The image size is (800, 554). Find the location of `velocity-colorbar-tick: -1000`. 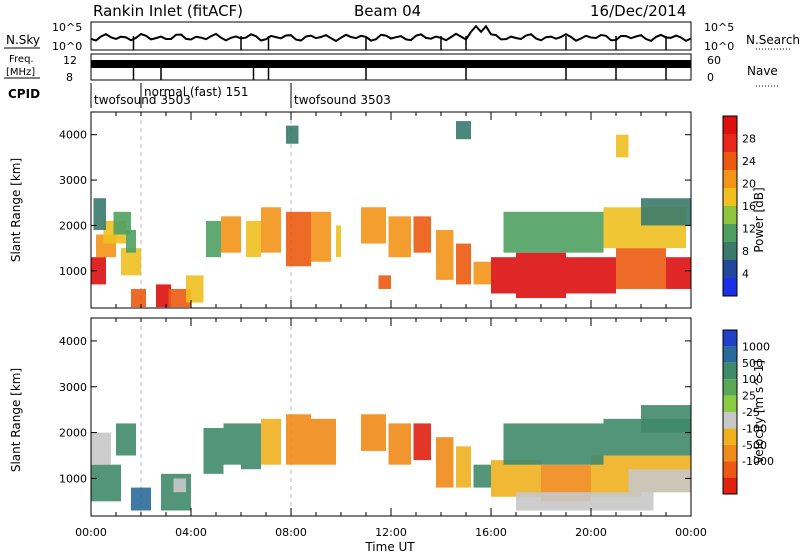

velocity-colorbar-tick: -1000 is located at coordinates (758, 461).